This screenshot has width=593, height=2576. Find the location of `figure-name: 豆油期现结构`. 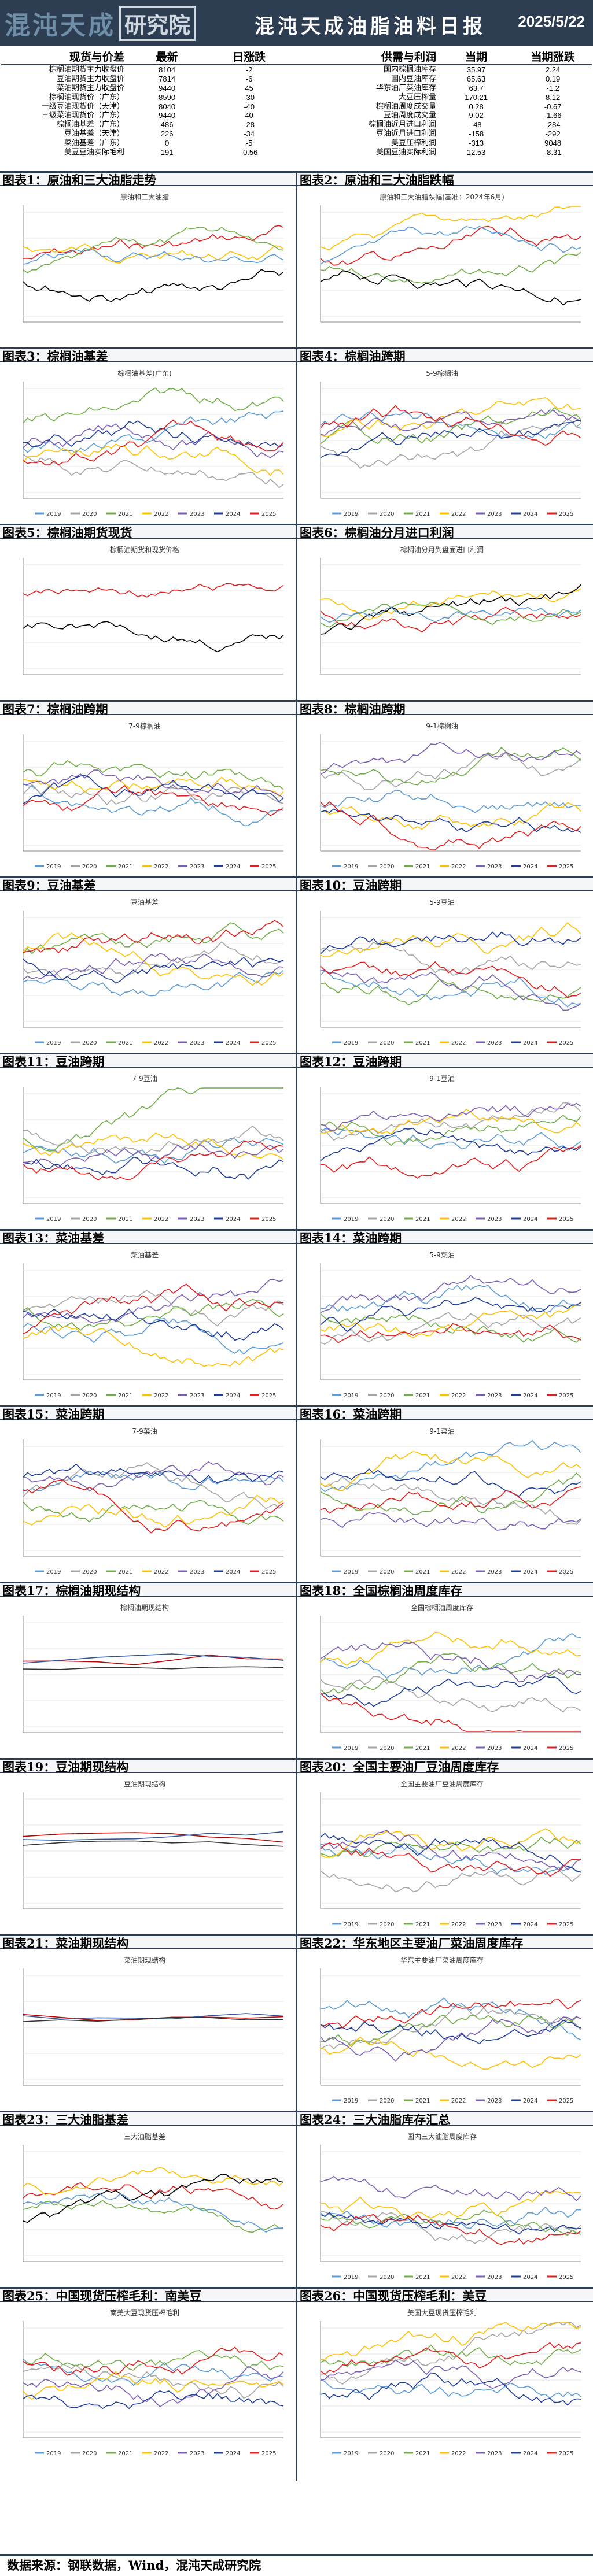

figure-name: 豆油期现结构 is located at coordinates (92, 1767).